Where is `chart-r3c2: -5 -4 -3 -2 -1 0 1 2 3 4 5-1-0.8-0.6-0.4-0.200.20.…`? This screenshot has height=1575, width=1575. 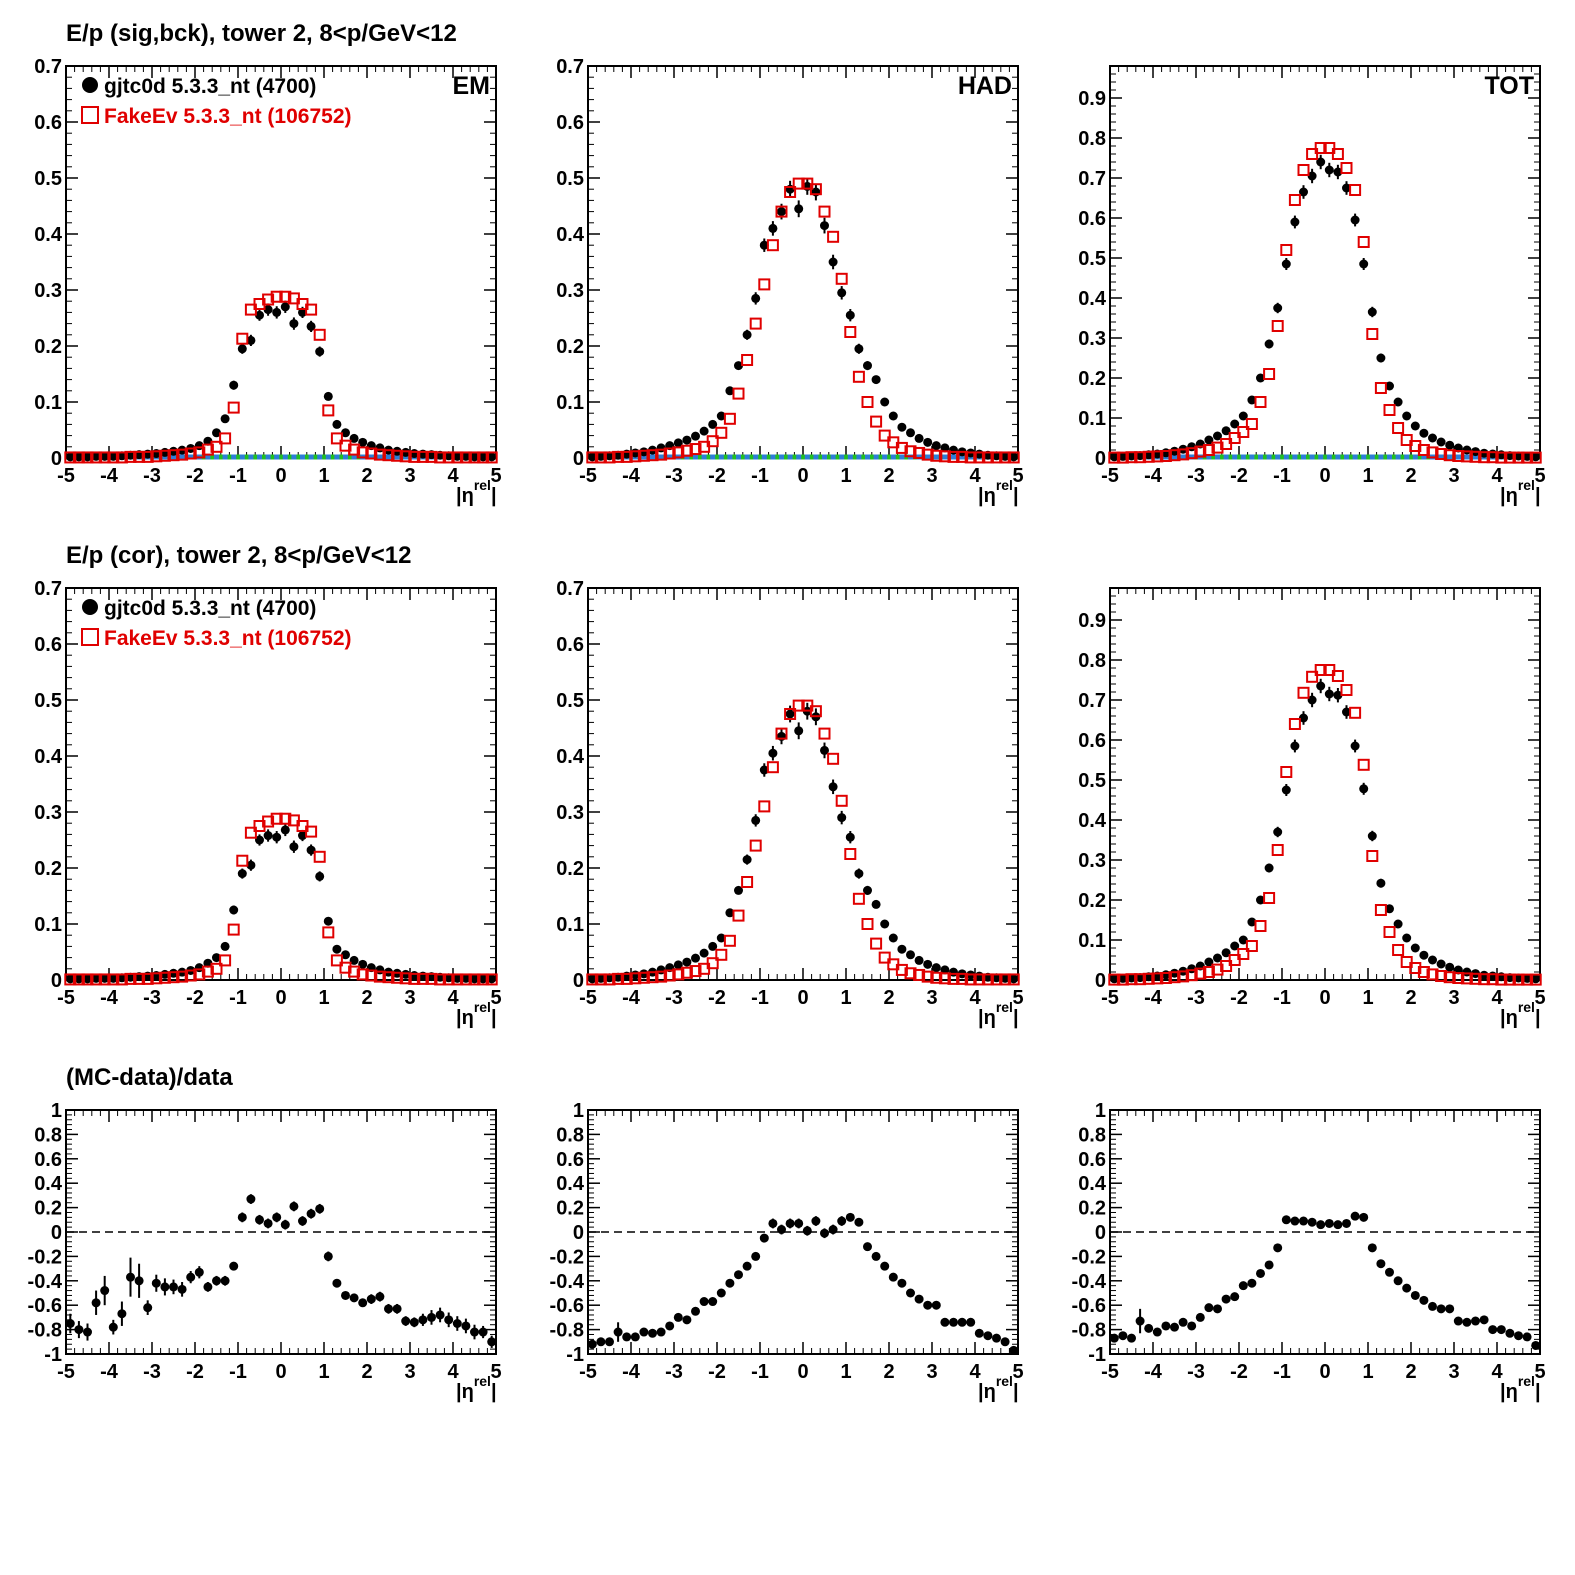 chart-r3c2: -5 -4 -3 -2 -1 0 1 2 3 4 5-1-0.8-0.6-0.4-0.200.20.… is located at coordinates (787, 1251).